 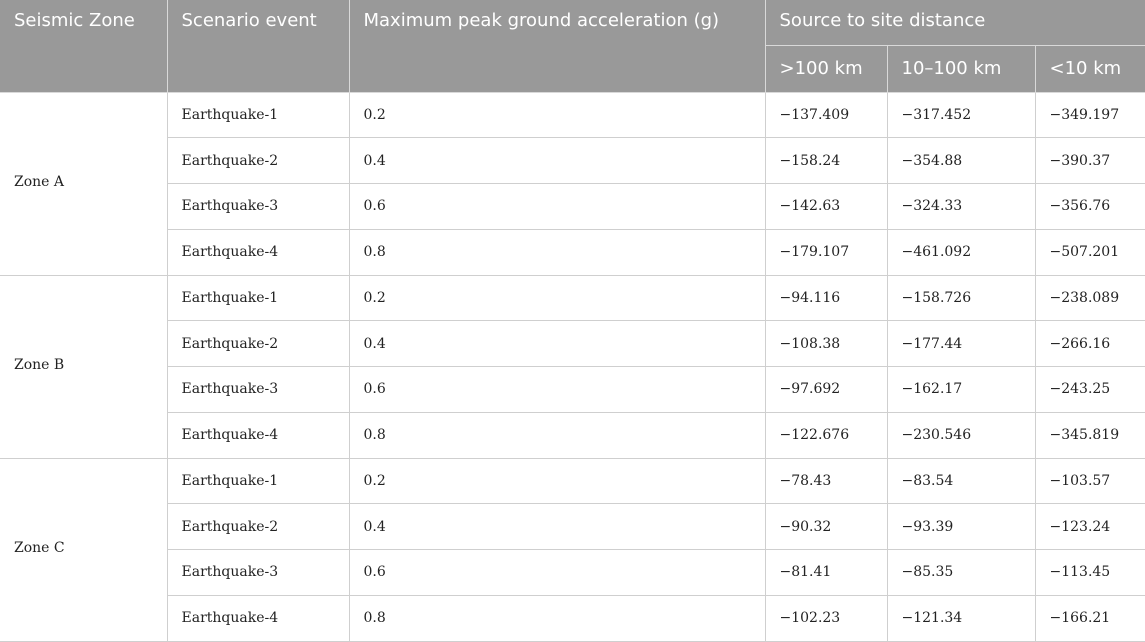 What do you see at coordinates (826, 252) in the screenshot?
I see `distance-far-cell: −179.107` at bounding box center [826, 252].